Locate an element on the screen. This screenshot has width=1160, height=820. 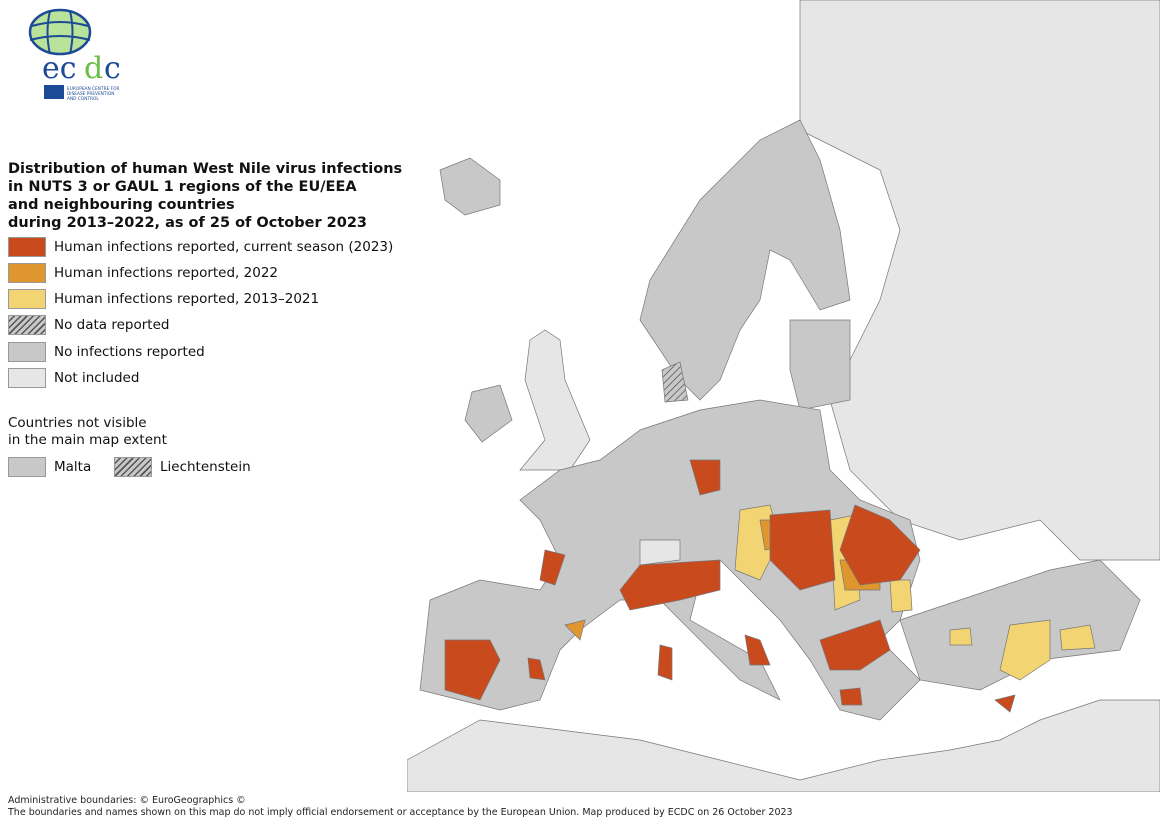
region-2022 is located at coordinates (575, 630).